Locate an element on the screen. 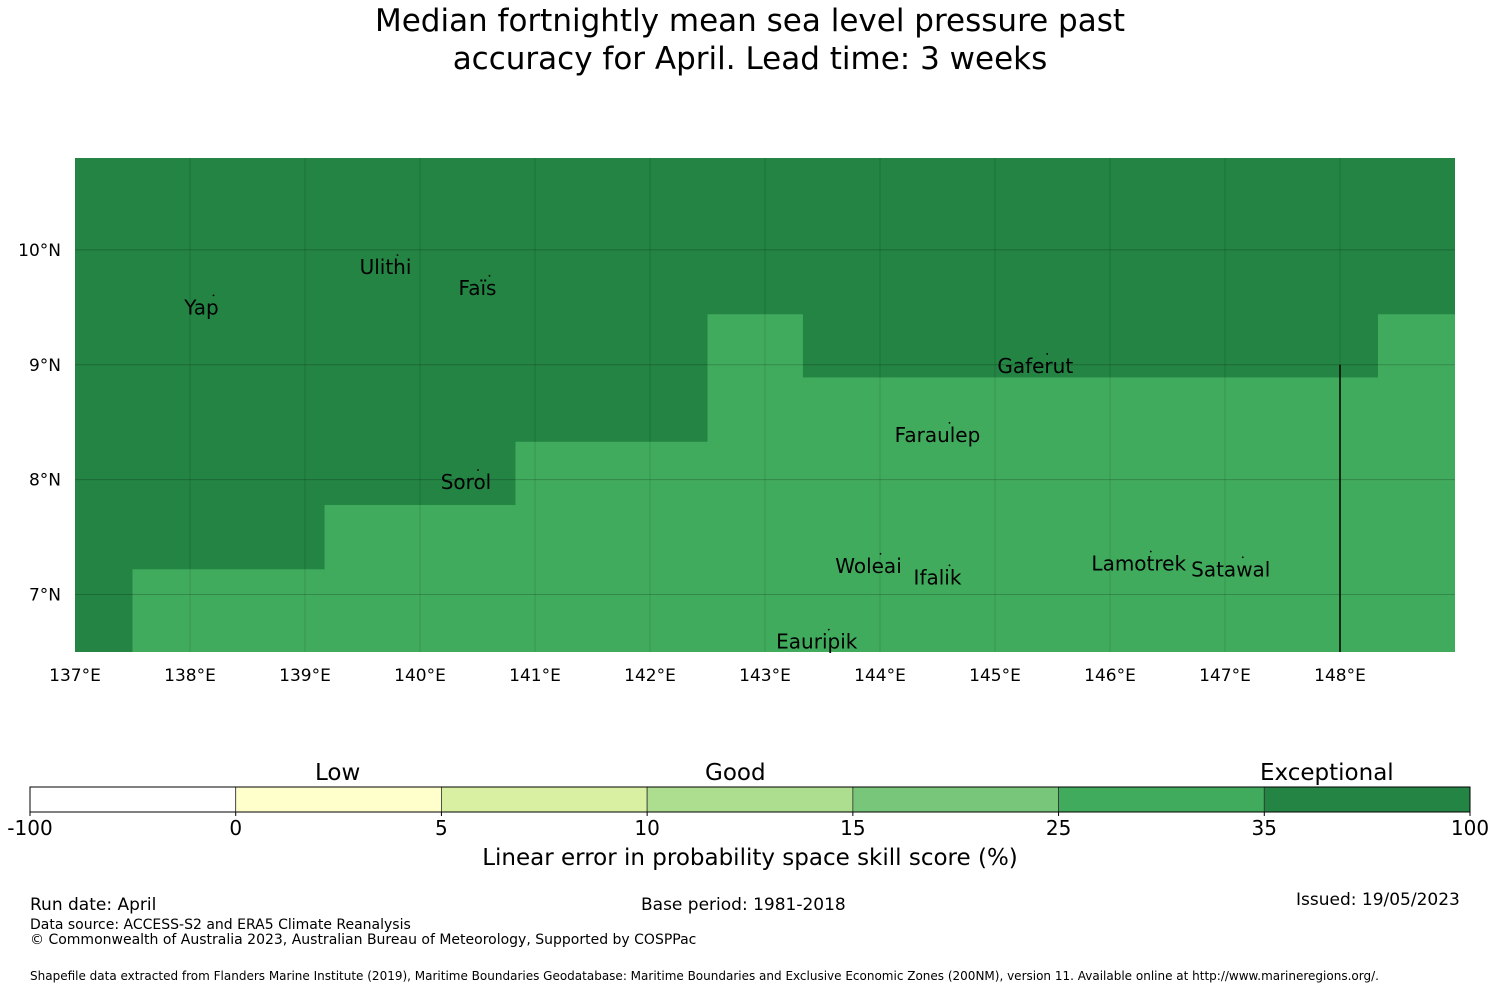  place-label-faïs: Faïs is located at coordinates (478, 288).